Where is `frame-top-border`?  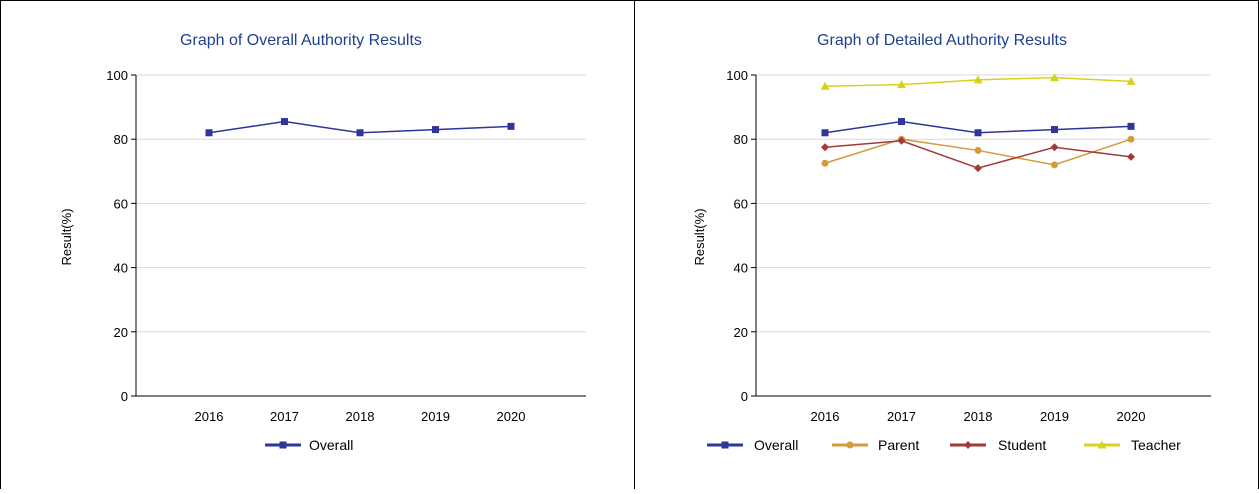 frame-top-border is located at coordinates (629, 0).